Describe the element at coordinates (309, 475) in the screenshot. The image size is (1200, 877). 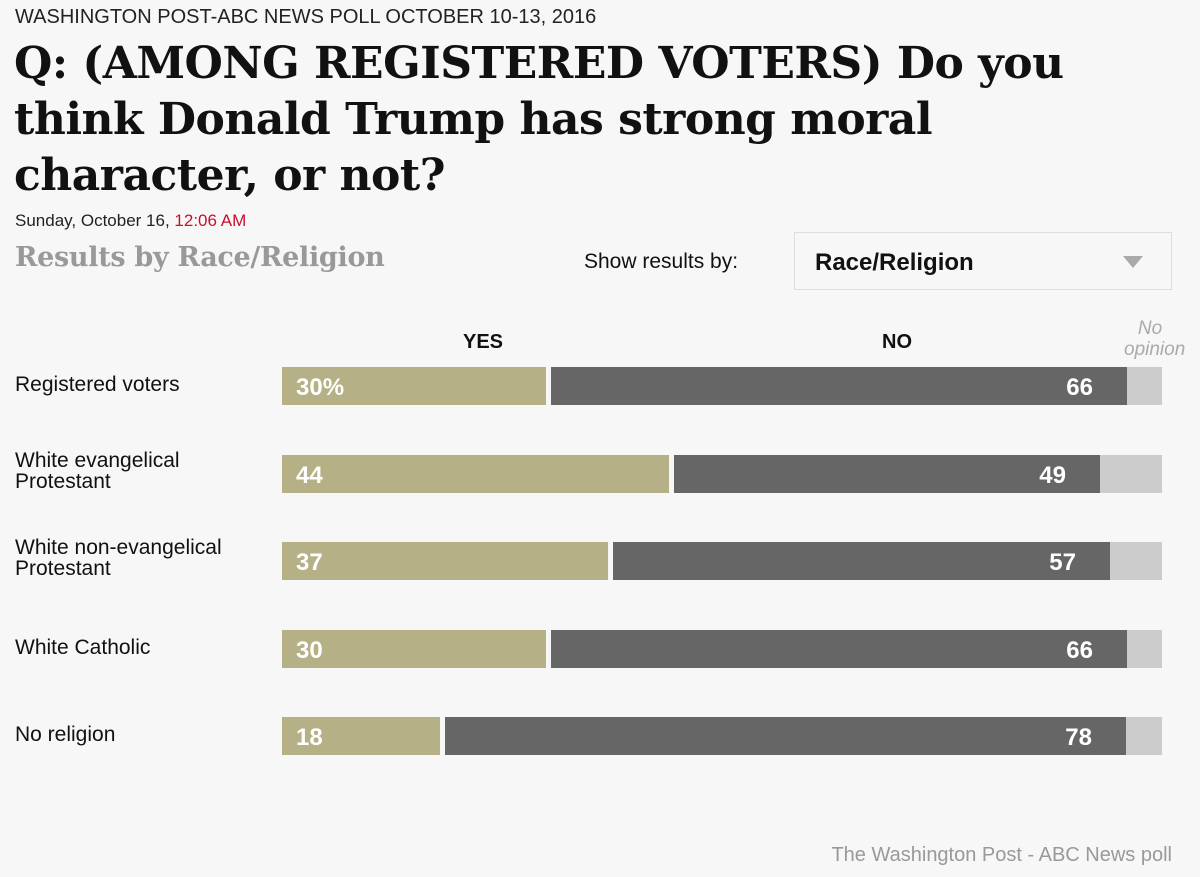
I see `value-label-yes: 44` at that location.